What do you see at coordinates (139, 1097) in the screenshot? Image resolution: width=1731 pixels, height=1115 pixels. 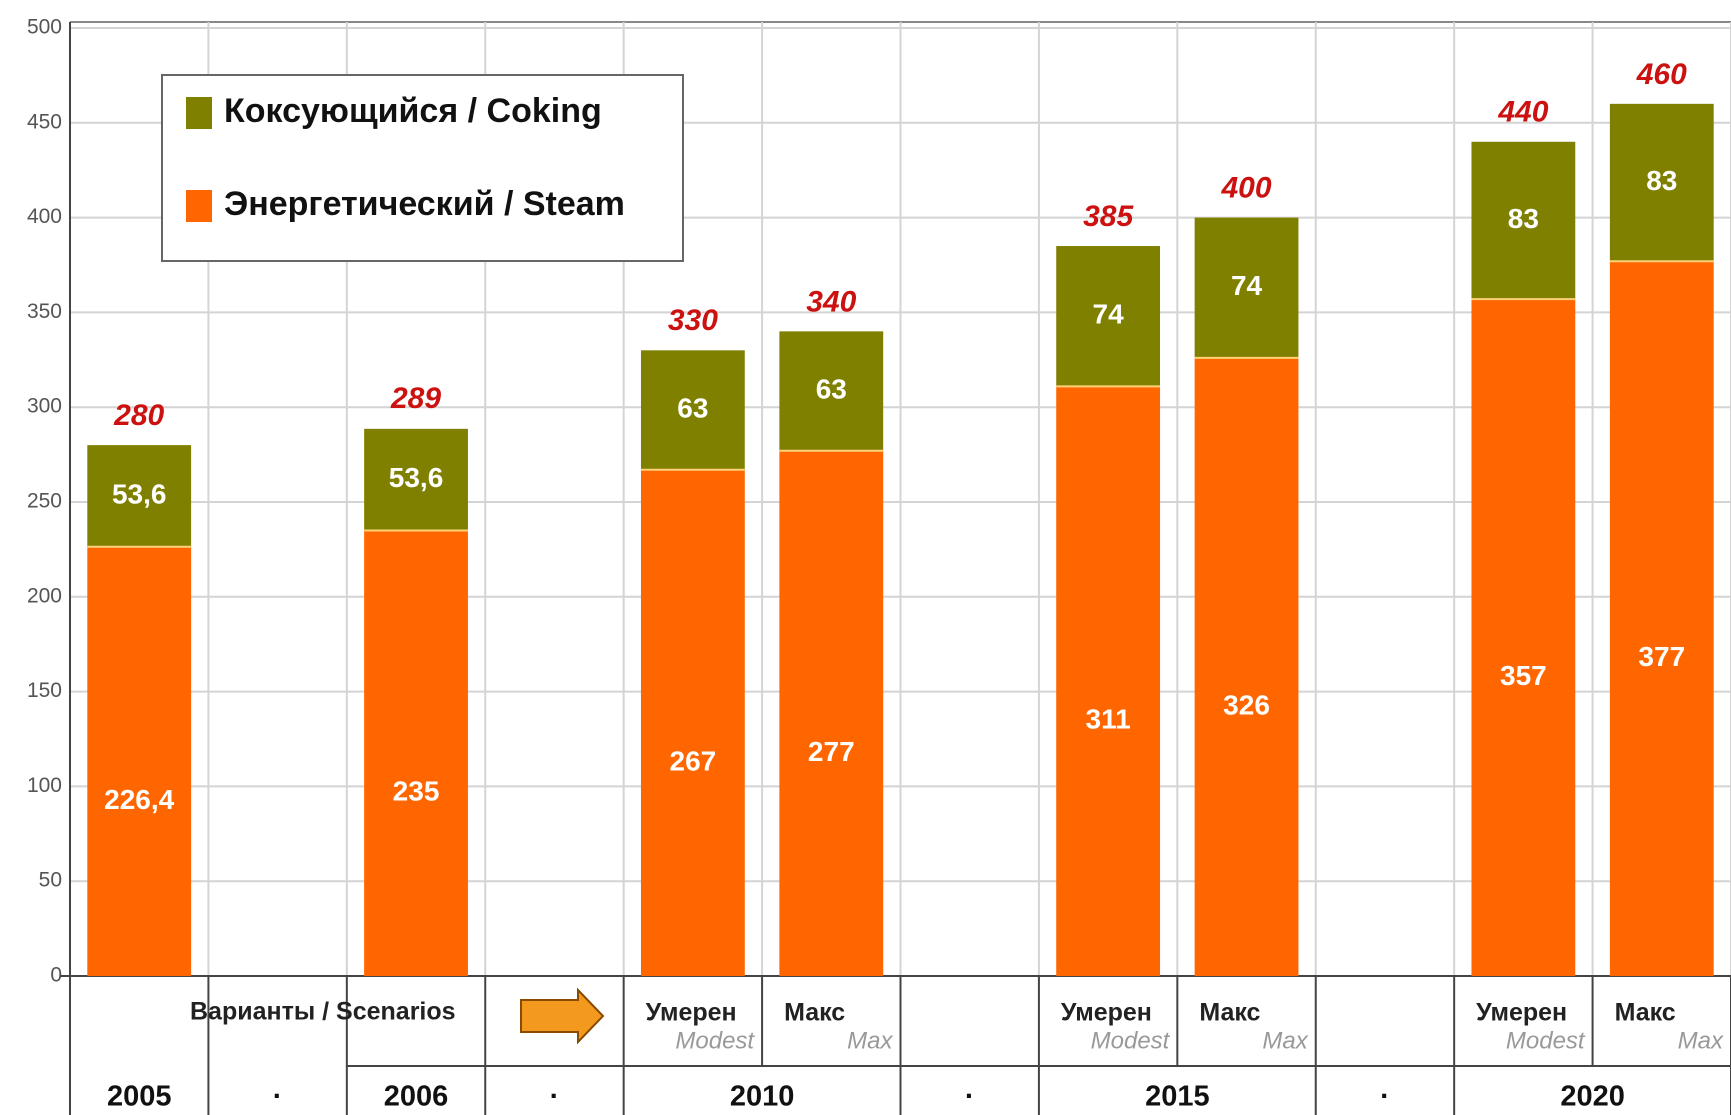 I see `group-label: 2005` at bounding box center [139, 1097].